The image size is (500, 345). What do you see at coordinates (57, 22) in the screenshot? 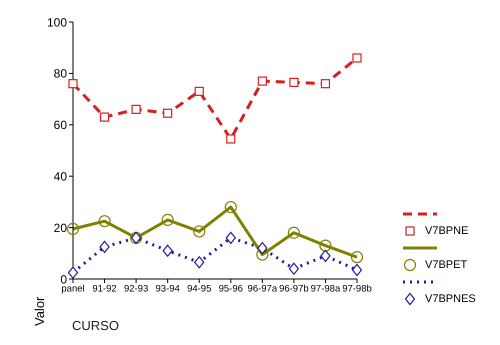
I see `y-tick-label: 100` at bounding box center [57, 22].